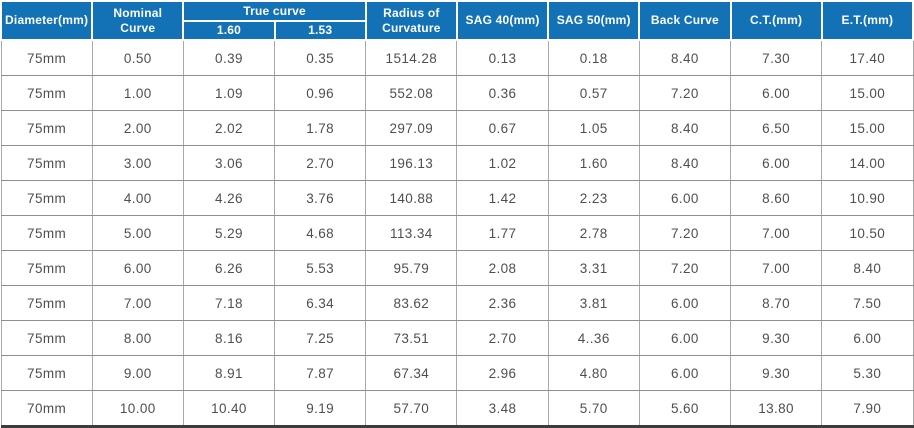 This screenshot has height=428, width=914. I want to click on table-cell: 1.02, so click(502, 163).